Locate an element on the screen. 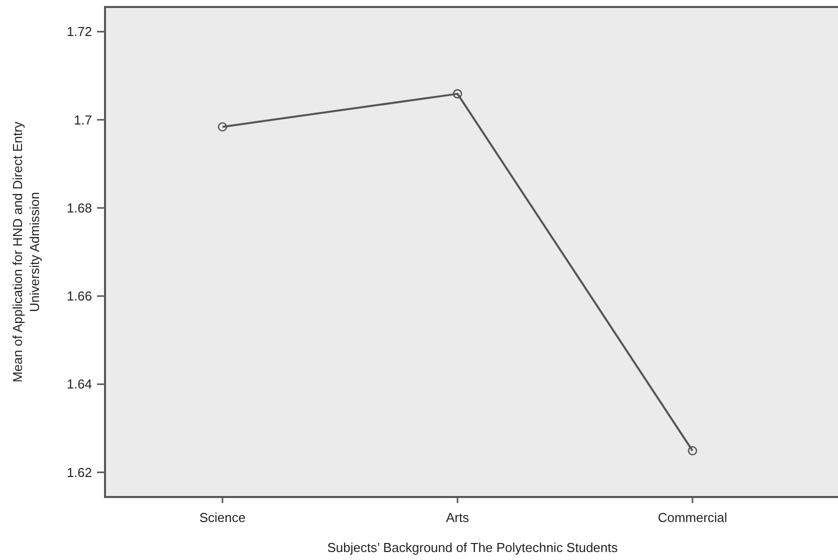 This screenshot has width=838, height=560. y-tick-label: 1.62 is located at coordinates (79, 472).